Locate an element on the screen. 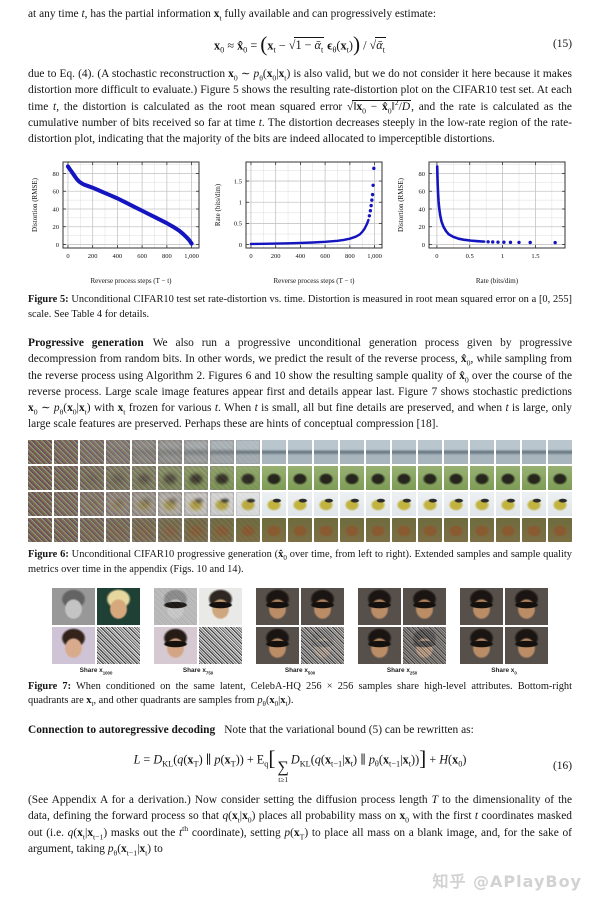 The image size is (600, 913). svg-text: 20 is located at coordinates (422, 227).